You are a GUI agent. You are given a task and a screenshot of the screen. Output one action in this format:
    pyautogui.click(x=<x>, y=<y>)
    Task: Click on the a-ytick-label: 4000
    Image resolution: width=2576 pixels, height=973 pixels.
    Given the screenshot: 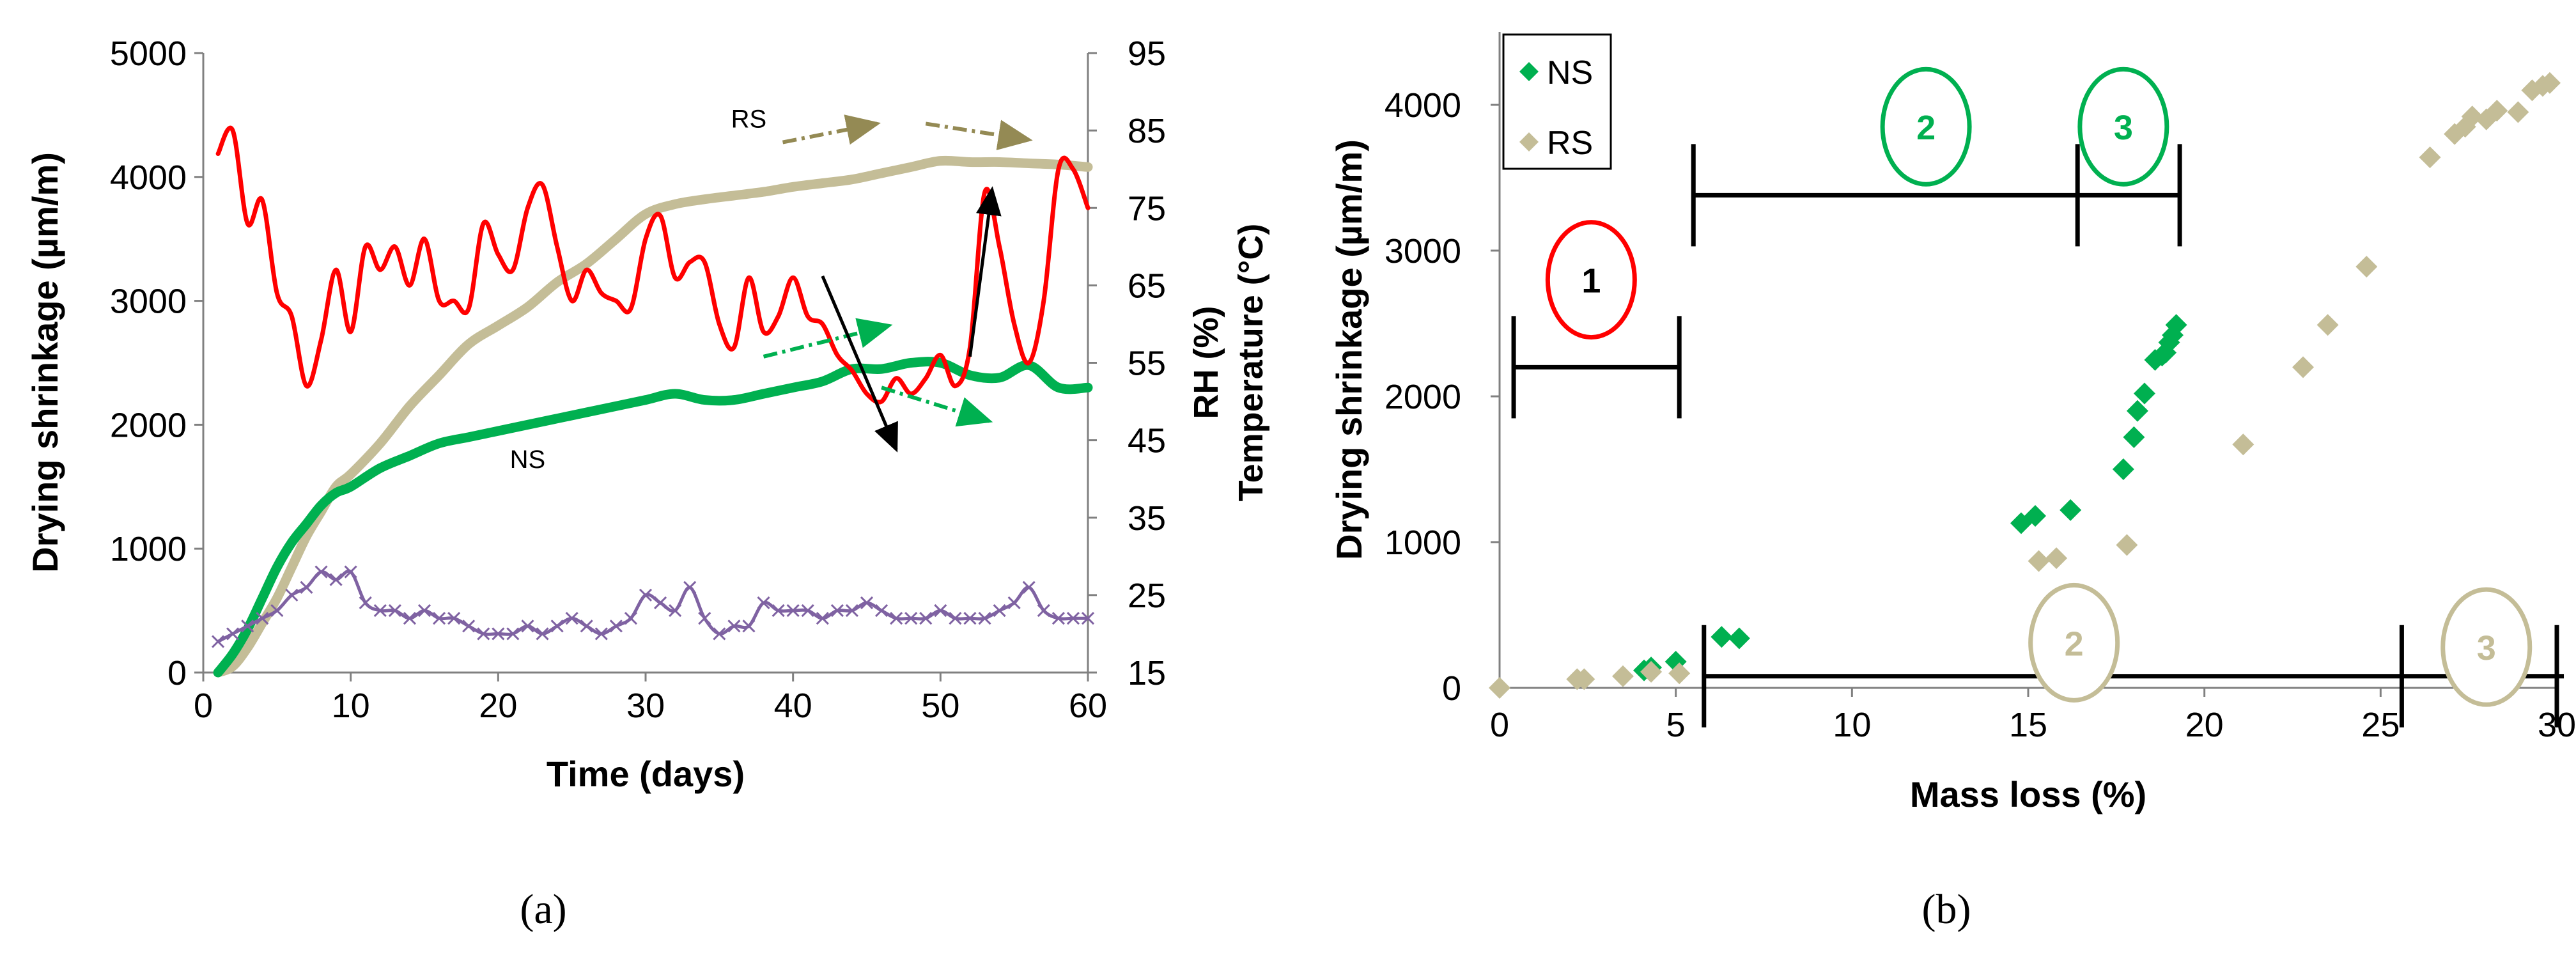 What is the action you would take?
    pyautogui.click(x=148, y=178)
    